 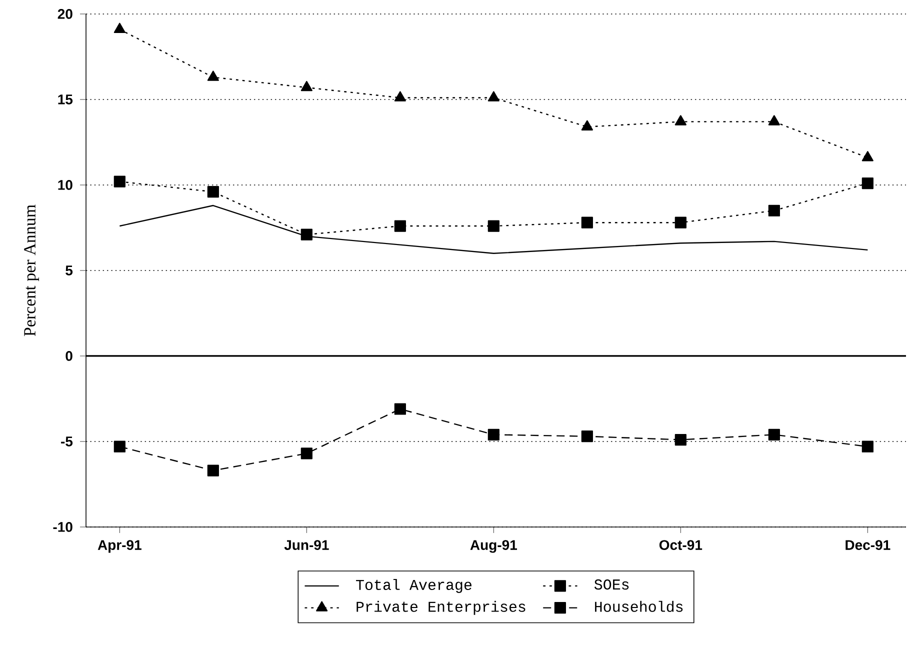 I want to click on y-tick-label: 0, so click(x=69, y=356).